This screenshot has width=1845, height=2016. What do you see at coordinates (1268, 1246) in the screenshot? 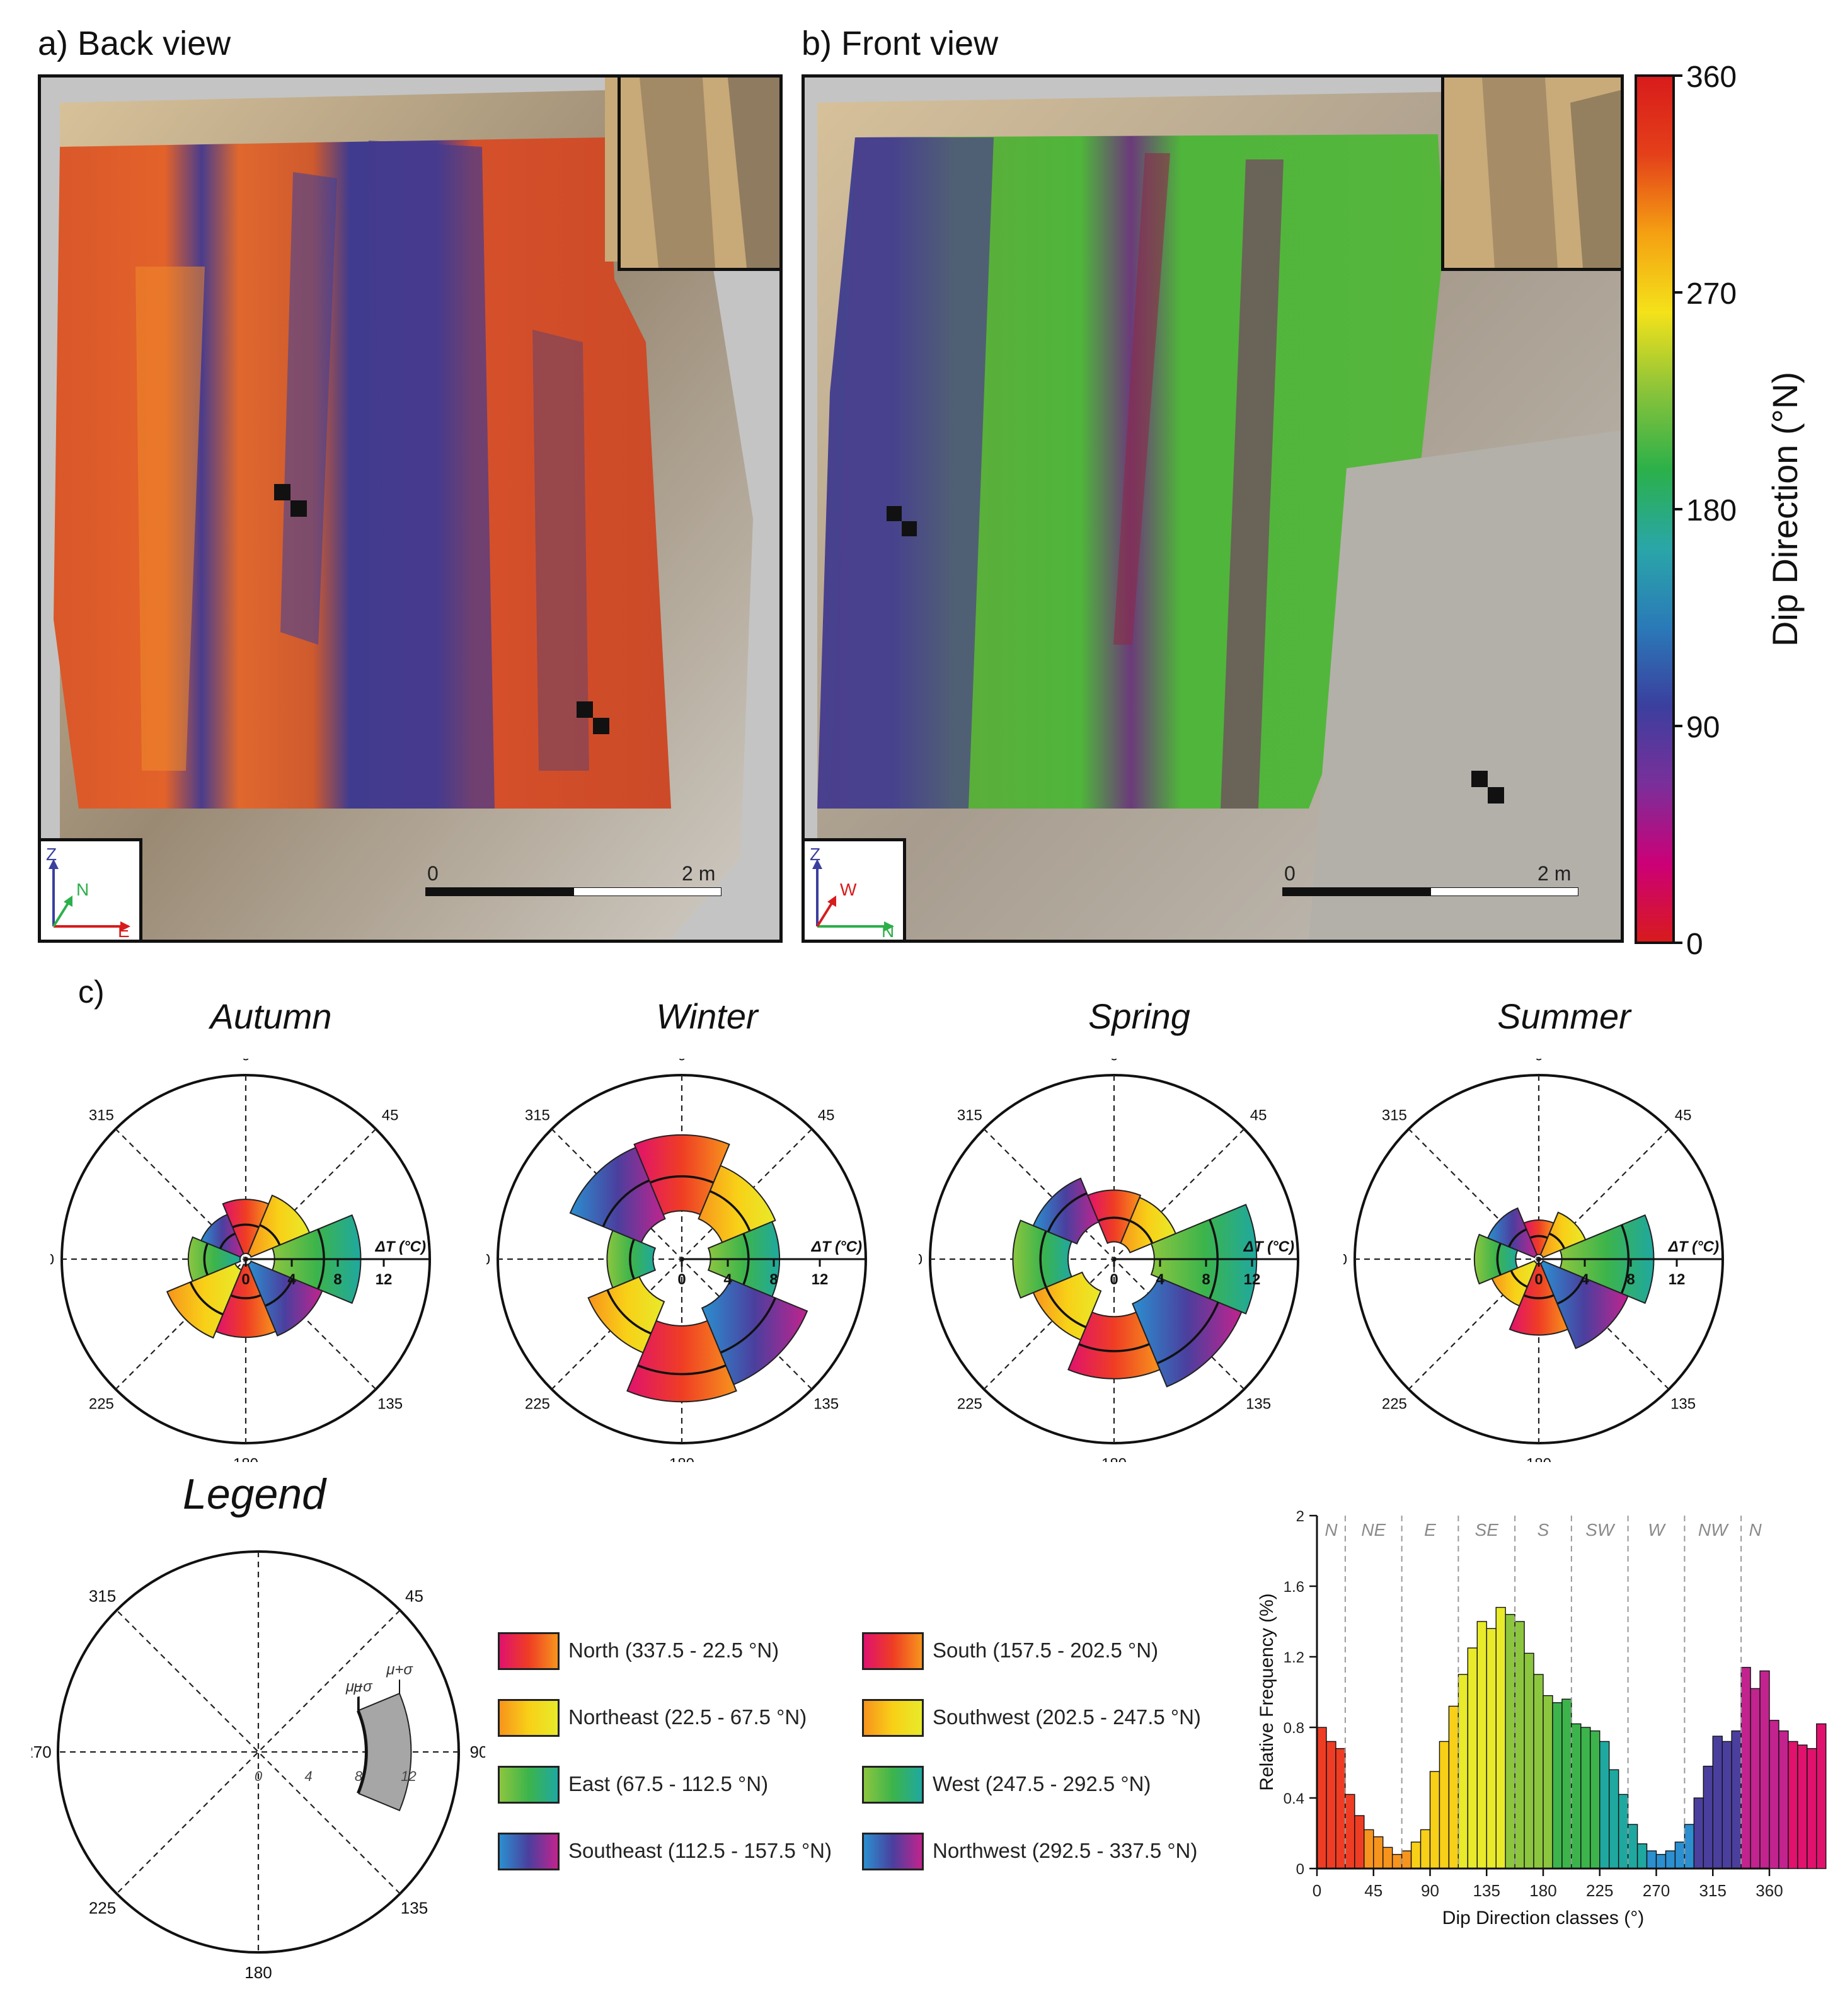
I see `rose-radial-label: ΔT (°C)` at bounding box center [1268, 1246].